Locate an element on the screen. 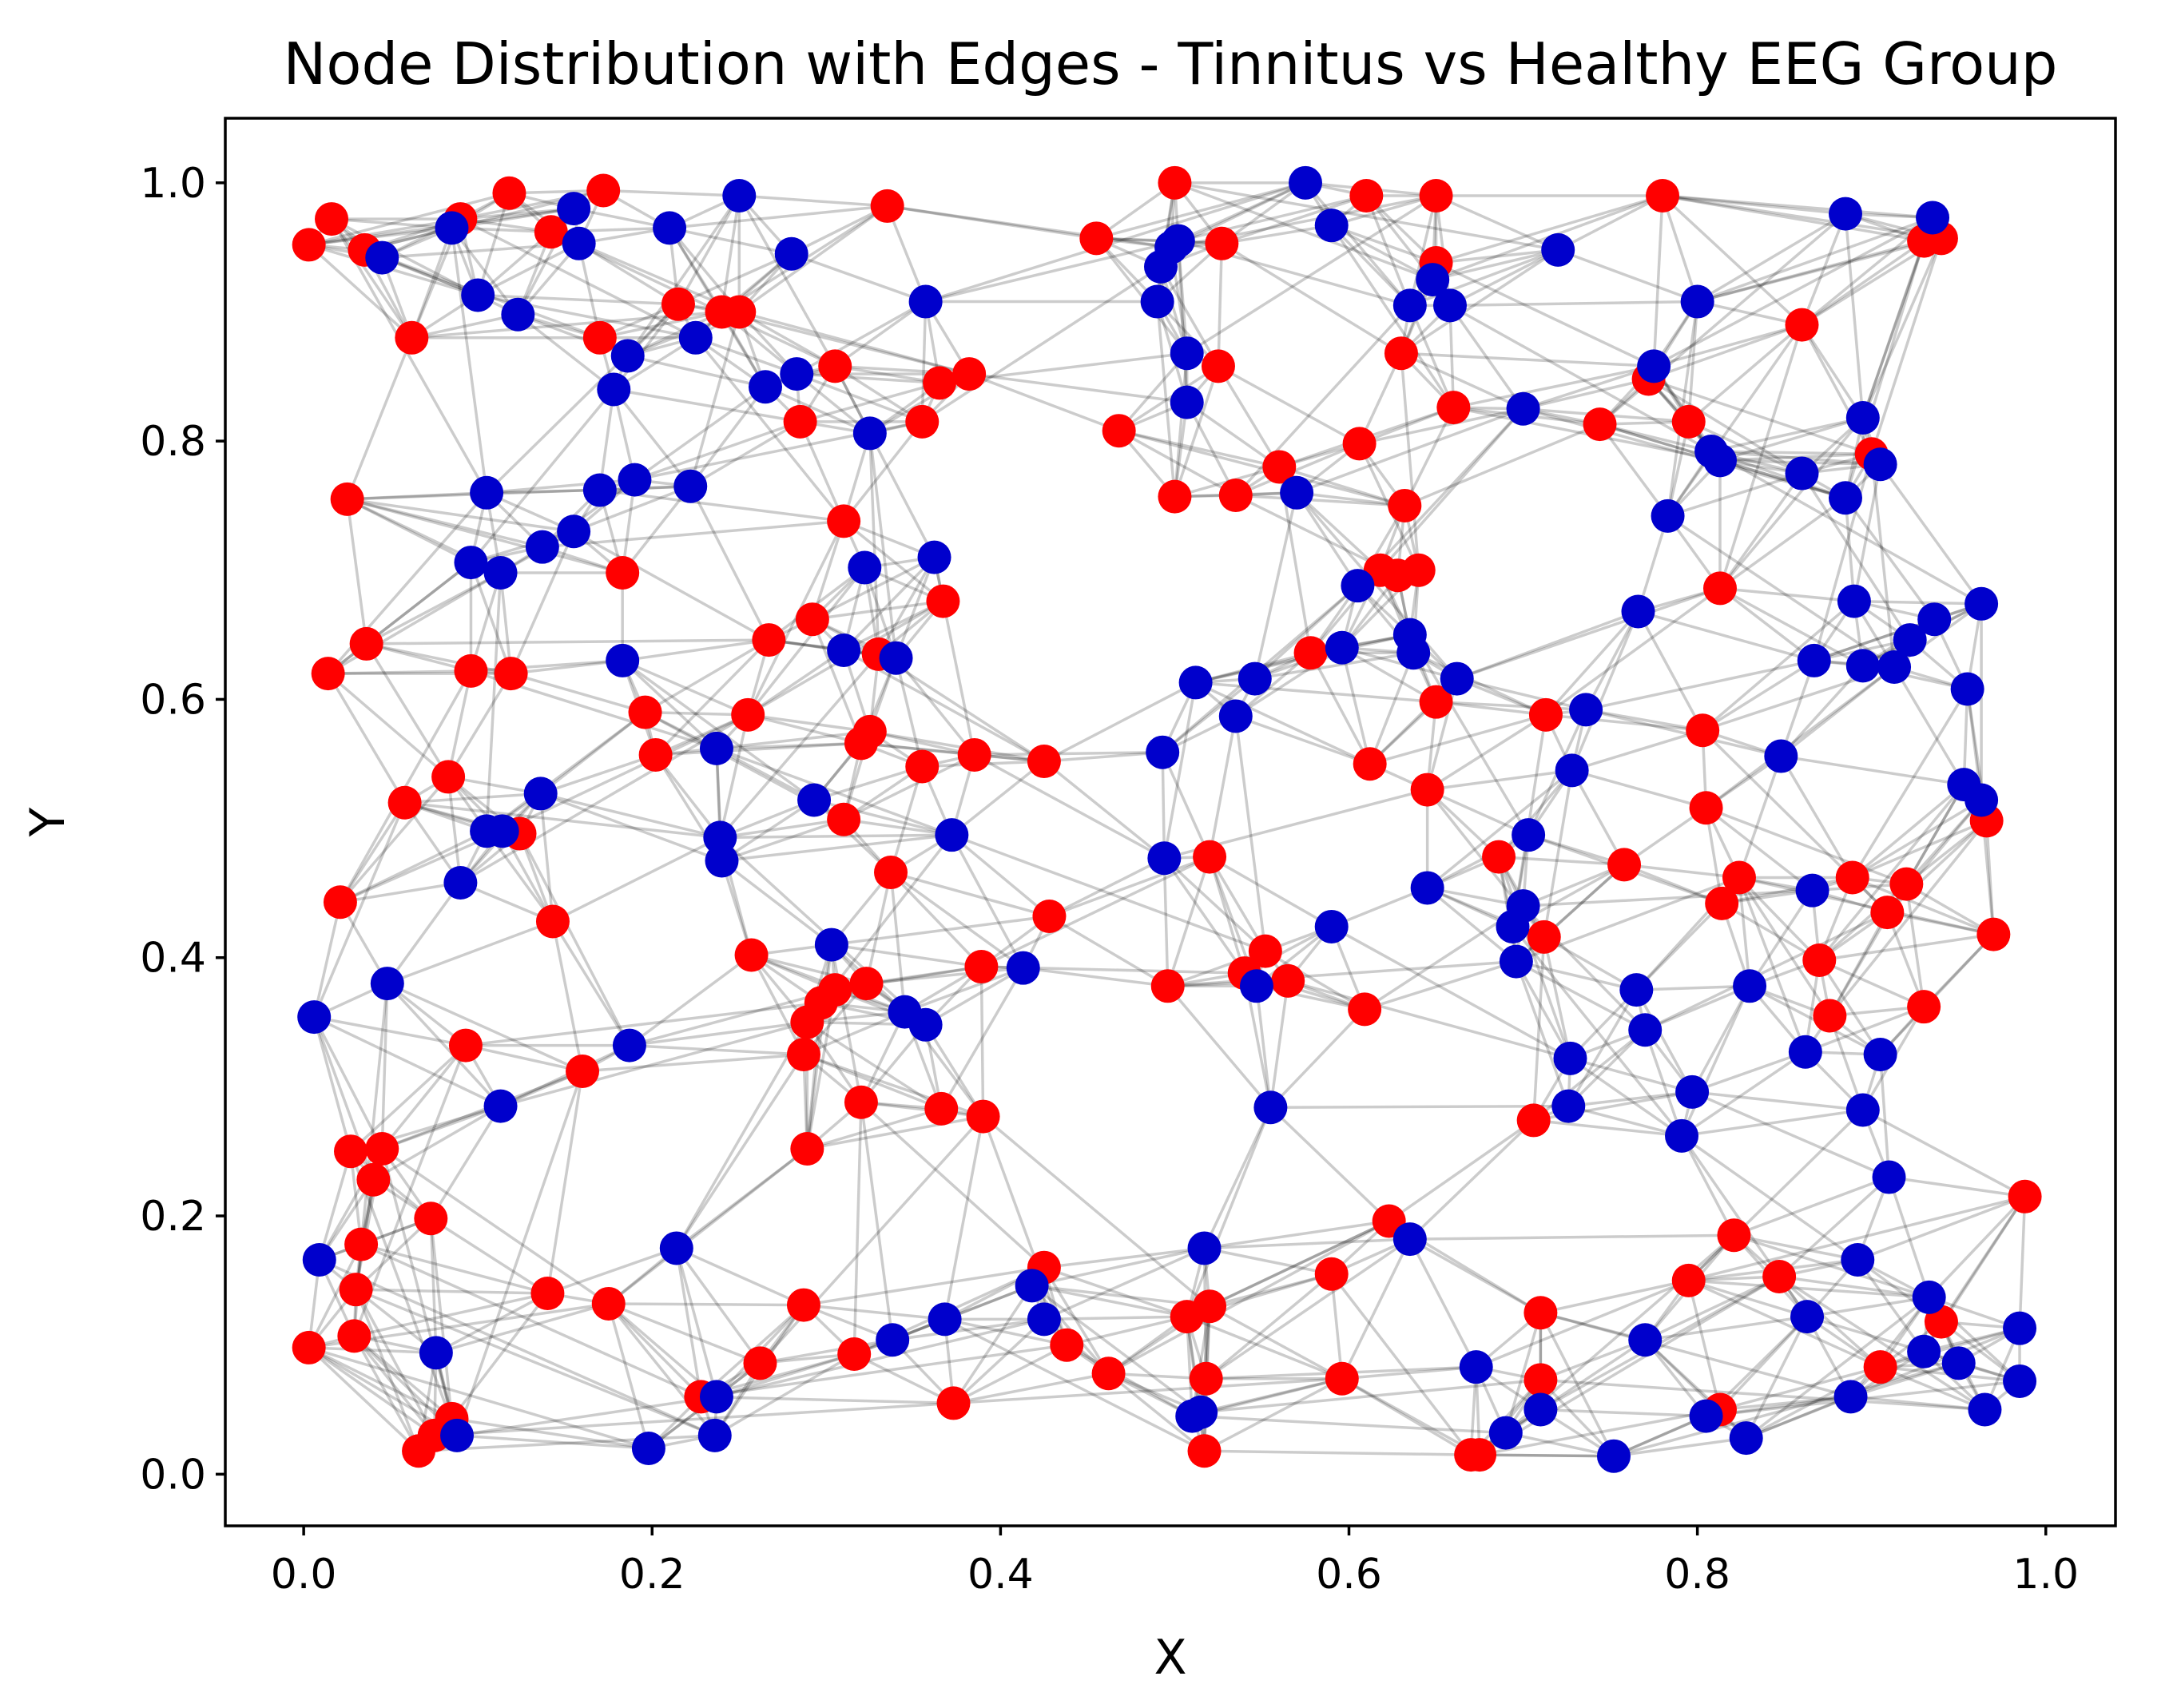 The height and width of the screenshot is (1708, 2181). x-tick-label: 0.4 is located at coordinates (1001, 1575).